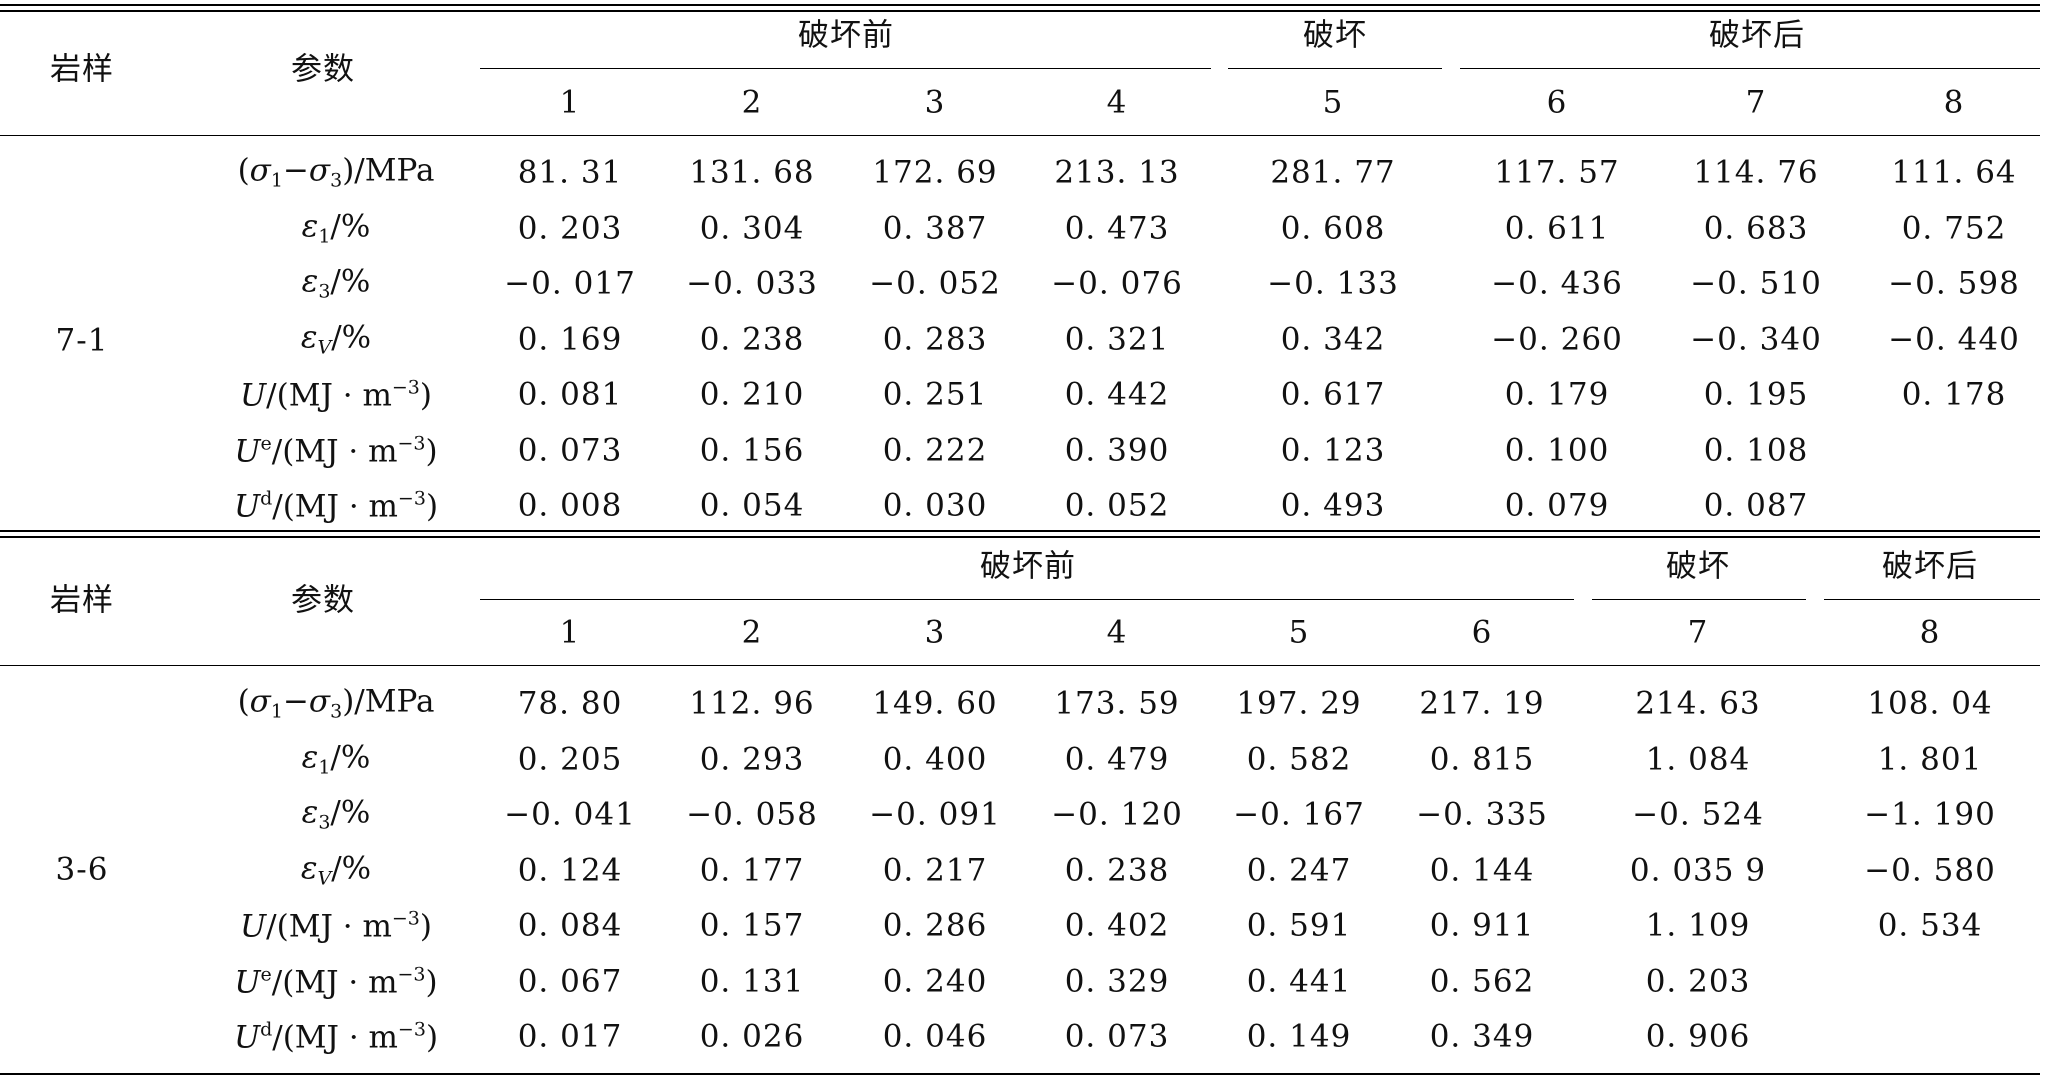  Describe the element at coordinates (1117, 632) in the screenshot. I see `table2-step-header: 4` at that location.